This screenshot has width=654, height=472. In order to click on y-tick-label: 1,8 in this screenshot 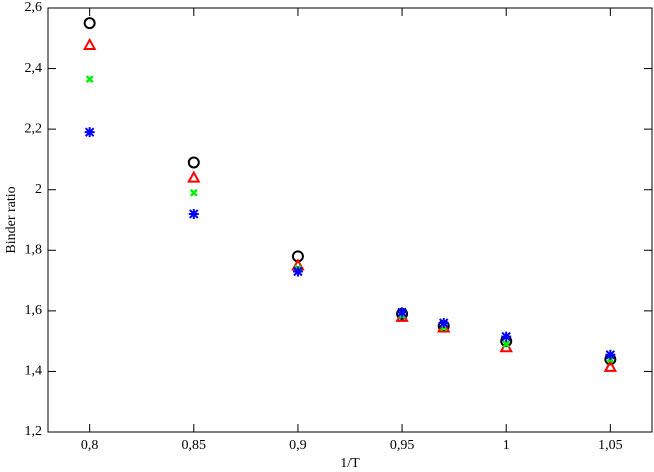, I will do `click(34, 250)`.